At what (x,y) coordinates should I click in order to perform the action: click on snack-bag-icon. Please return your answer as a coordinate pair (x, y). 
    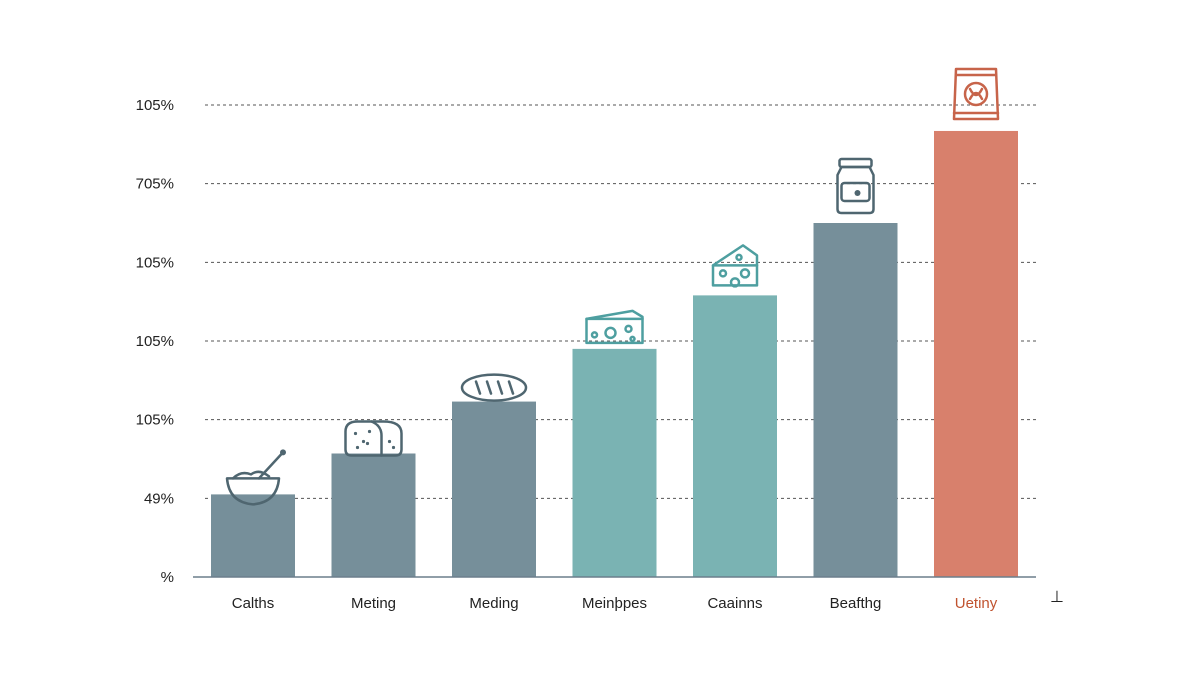
    Looking at the image, I should click on (976, 94).